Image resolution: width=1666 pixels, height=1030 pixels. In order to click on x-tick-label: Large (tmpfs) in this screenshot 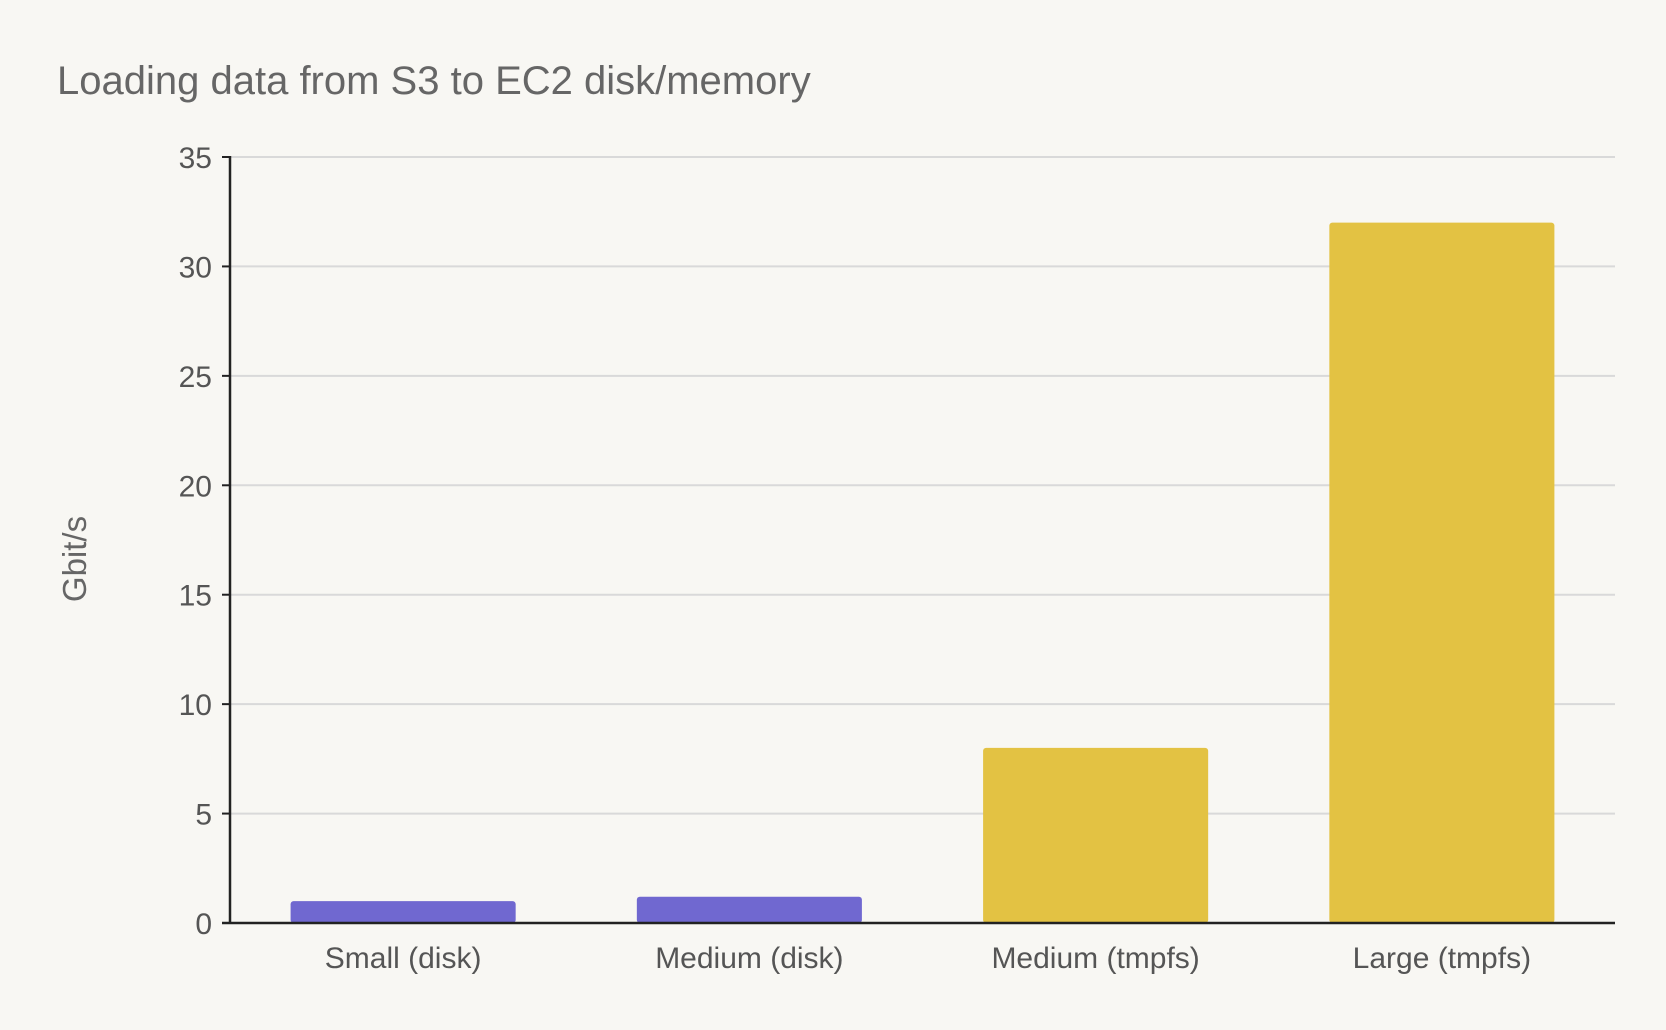, I will do `click(1442, 958)`.